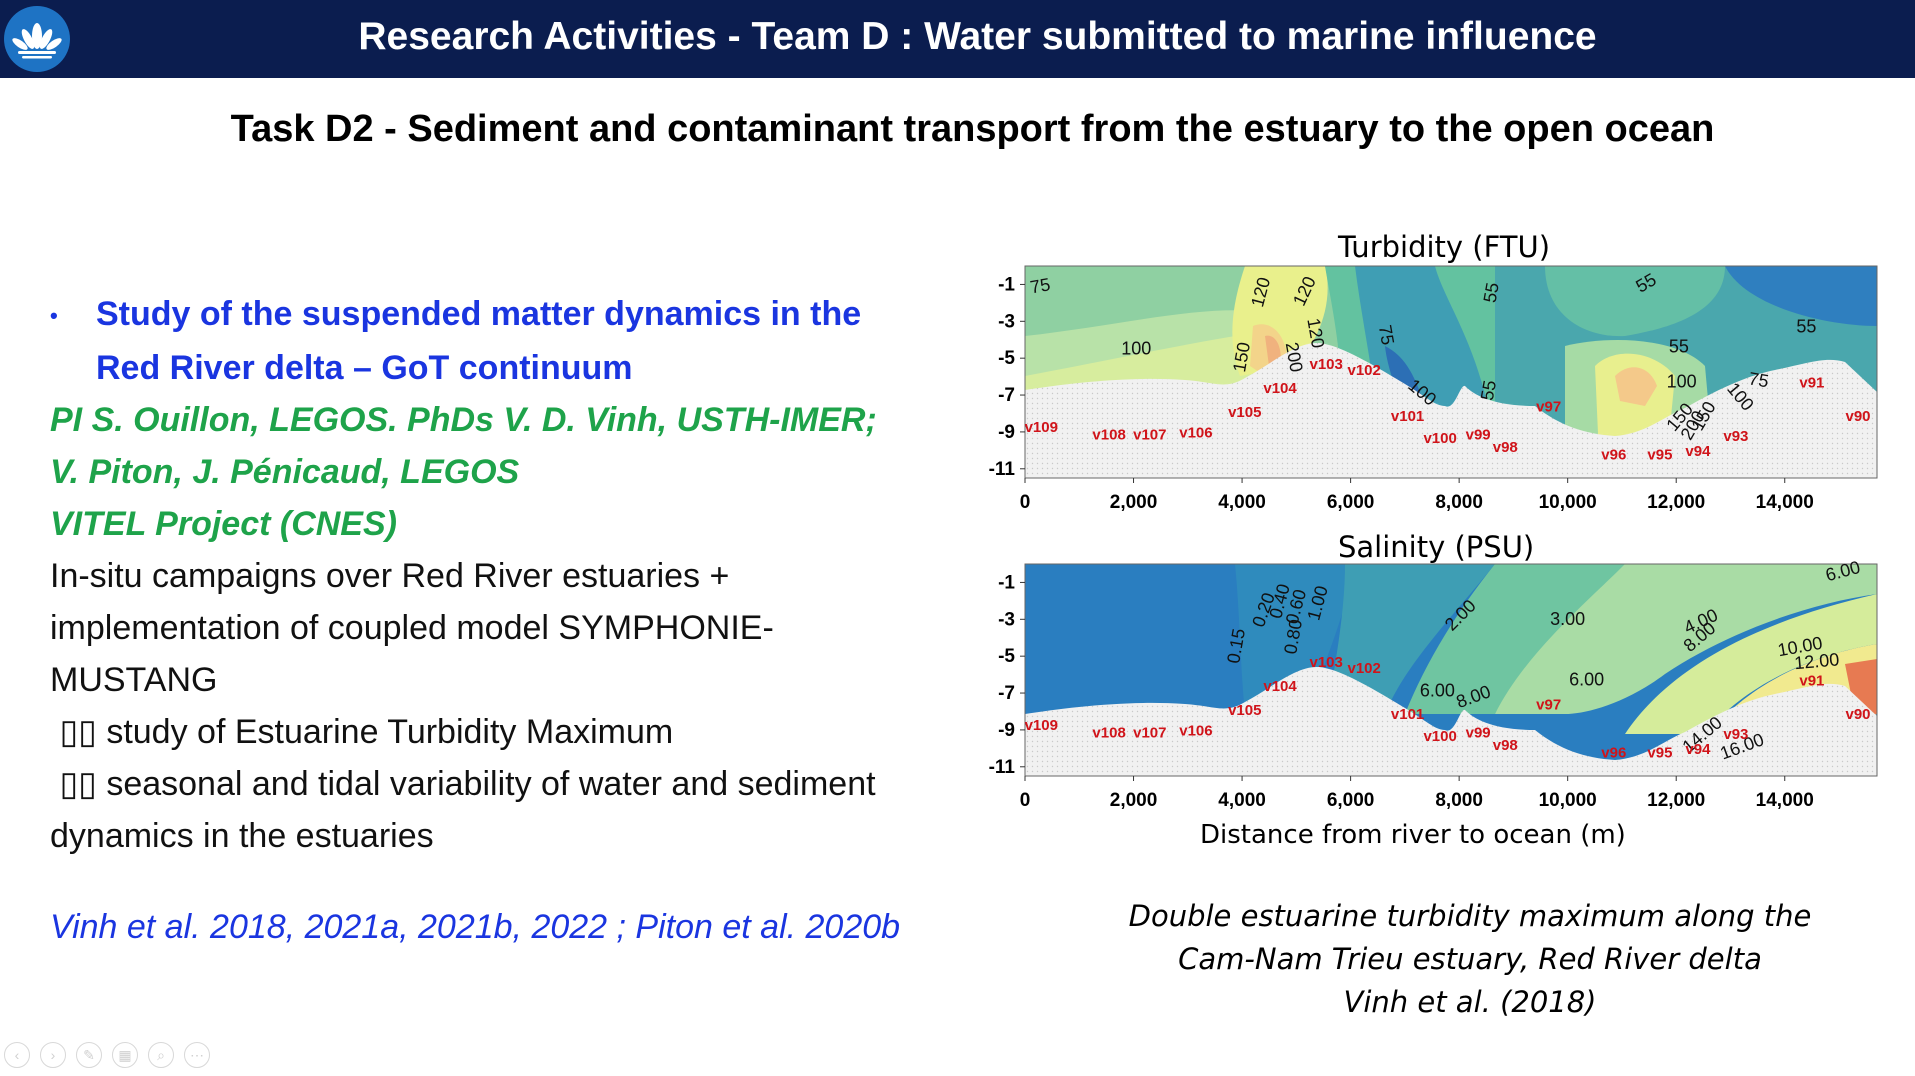  I want to click on station-label: v105, so click(1244, 710).